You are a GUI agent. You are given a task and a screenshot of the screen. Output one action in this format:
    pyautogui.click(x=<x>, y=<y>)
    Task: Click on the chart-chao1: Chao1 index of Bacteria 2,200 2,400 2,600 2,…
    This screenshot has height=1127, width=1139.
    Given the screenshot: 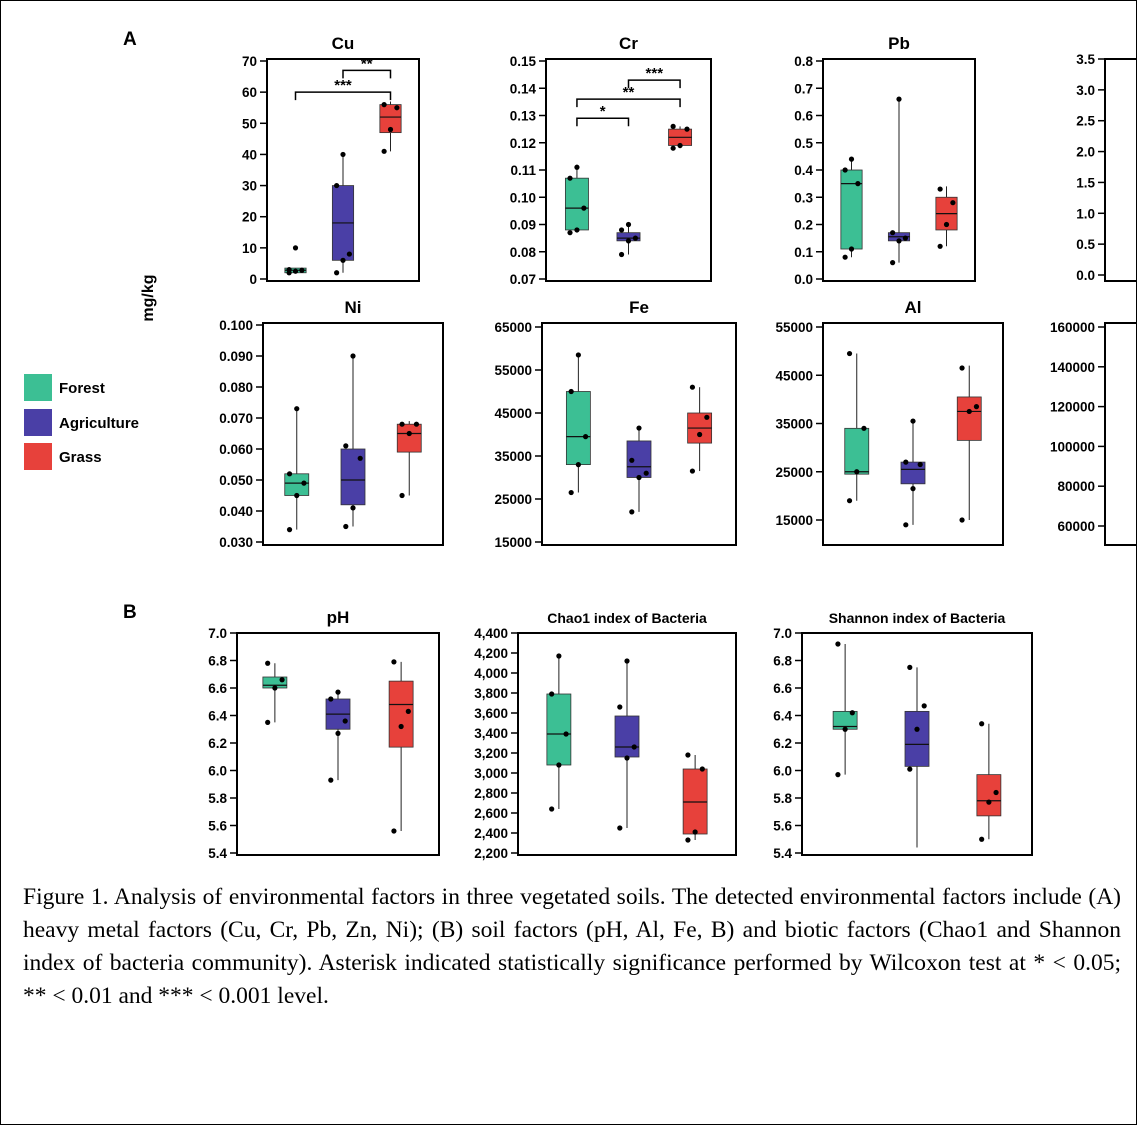 What is the action you would take?
    pyautogui.click(x=605, y=735)
    